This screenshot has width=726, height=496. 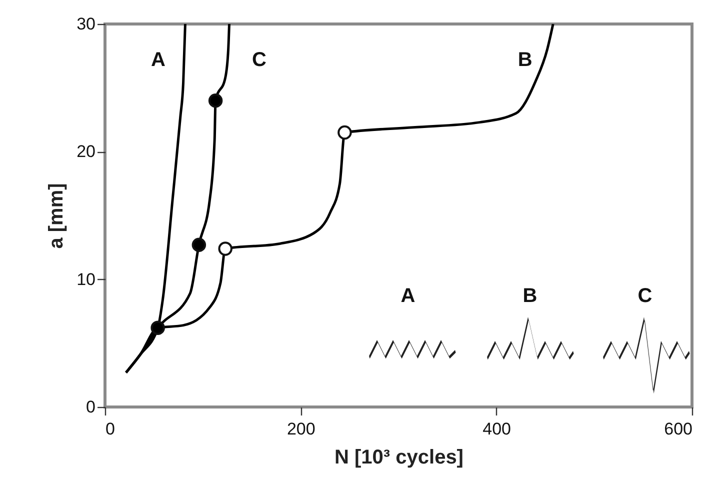 What do you see at coordinates (645, 296) in the screenshot?
I see `annotation: C` at bounding box center [645, 296].